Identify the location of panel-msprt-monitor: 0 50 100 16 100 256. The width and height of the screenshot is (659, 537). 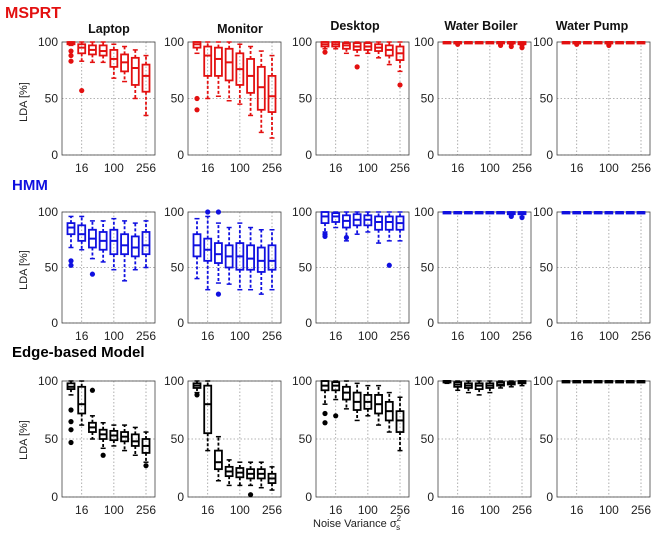
(223, 105).